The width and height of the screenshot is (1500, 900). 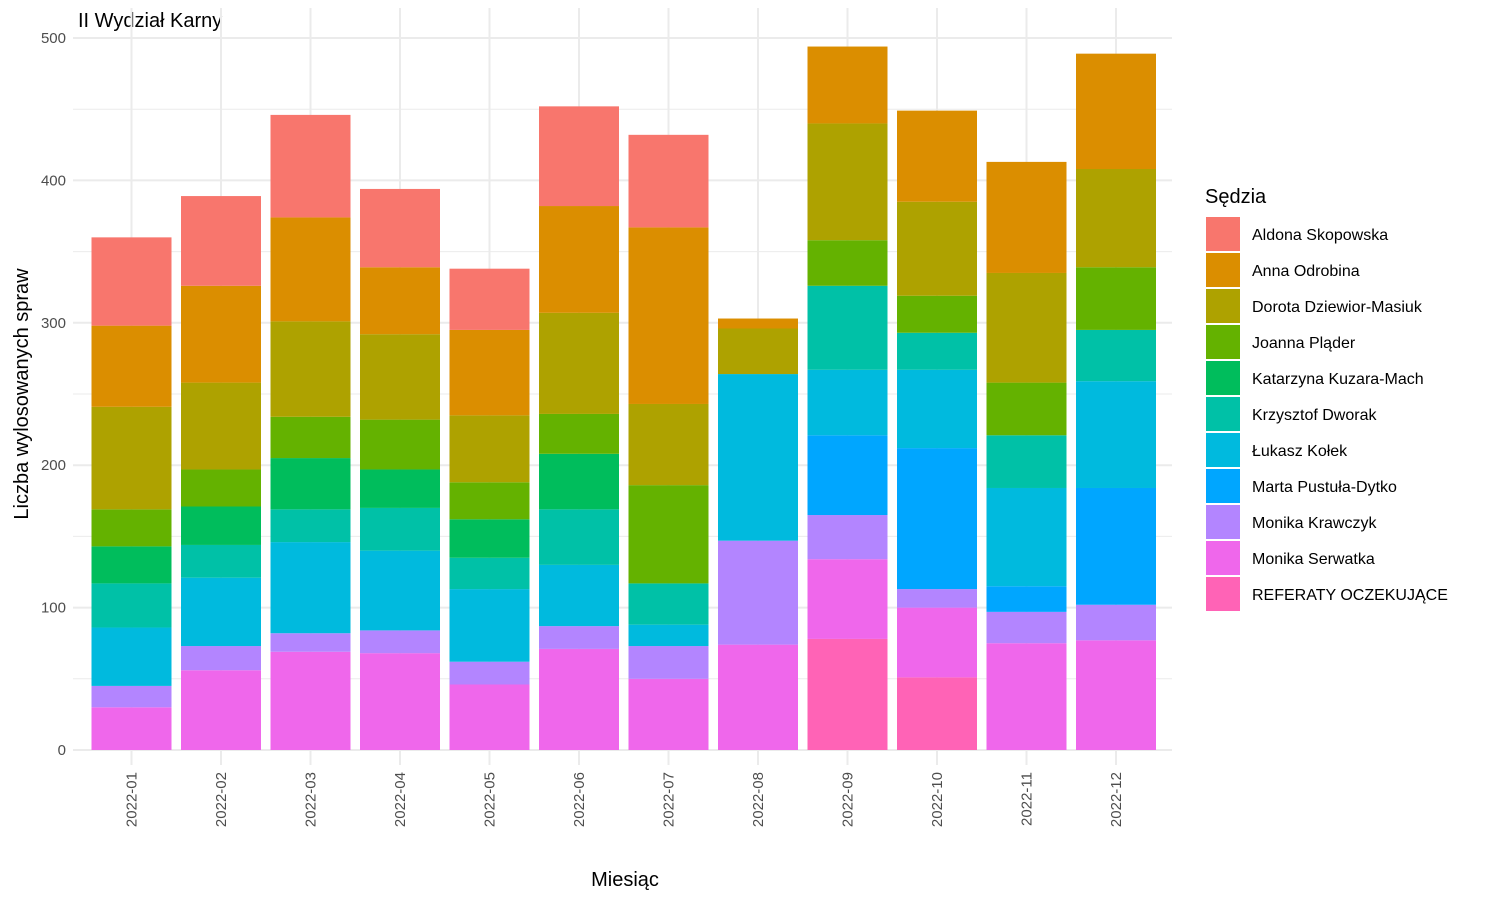 What do you see at coordinates (221, 799) in the screenshot?
I see `x-tick-label: 2022-02` at bounding box center [221, 799].